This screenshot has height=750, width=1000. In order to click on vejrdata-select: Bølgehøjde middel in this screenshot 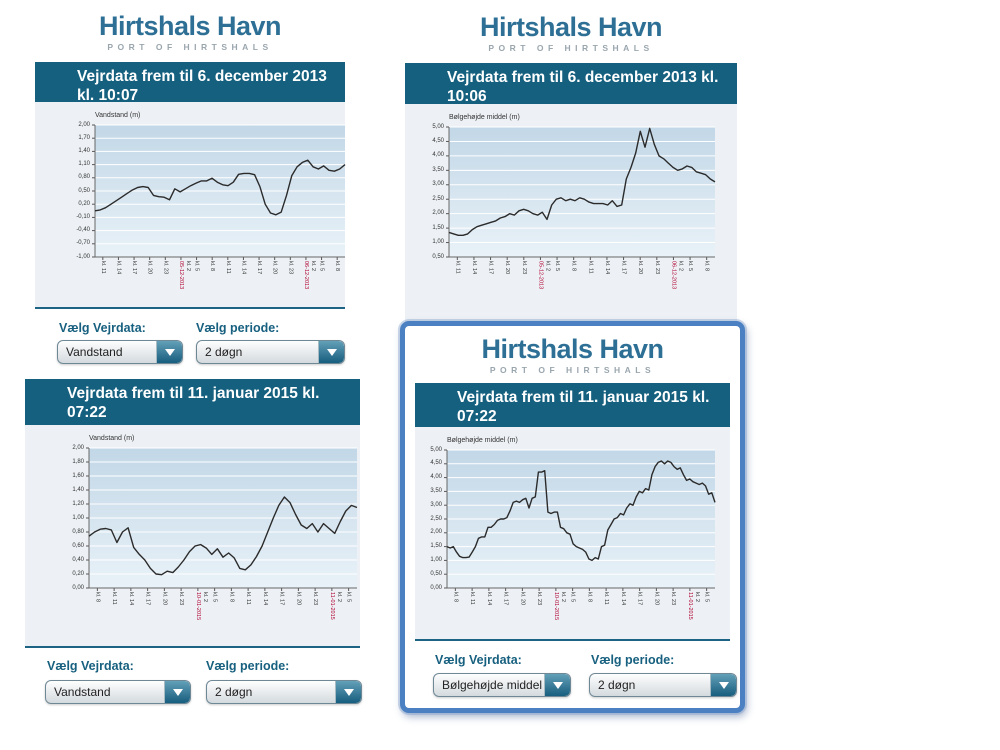, I will do `click(502, 685)`.